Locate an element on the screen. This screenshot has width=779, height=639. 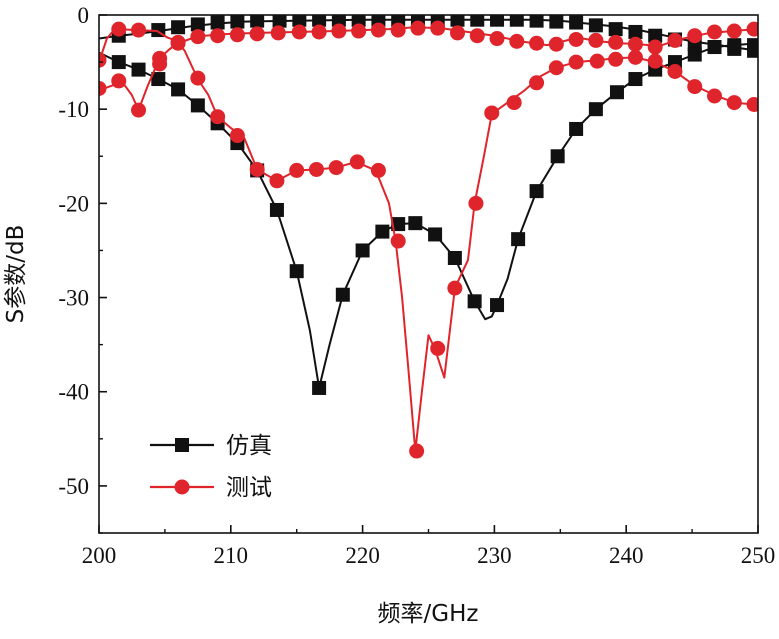
x-axis-label: 频率/GHz is located at coordinates (428, 614).